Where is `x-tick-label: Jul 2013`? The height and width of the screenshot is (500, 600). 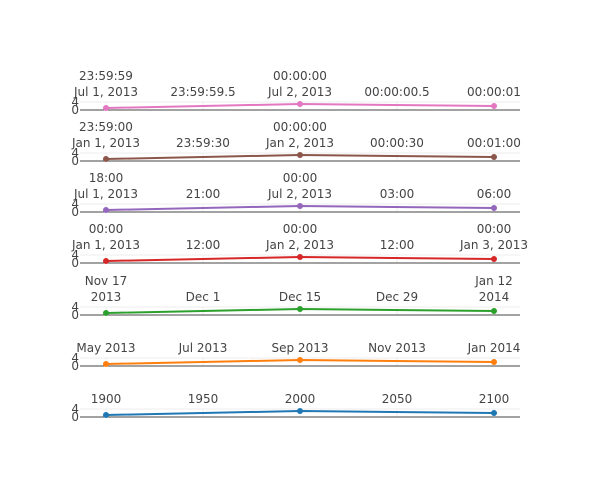
x-tick-label: Jul 2013 is located at coordinates (203, 348).